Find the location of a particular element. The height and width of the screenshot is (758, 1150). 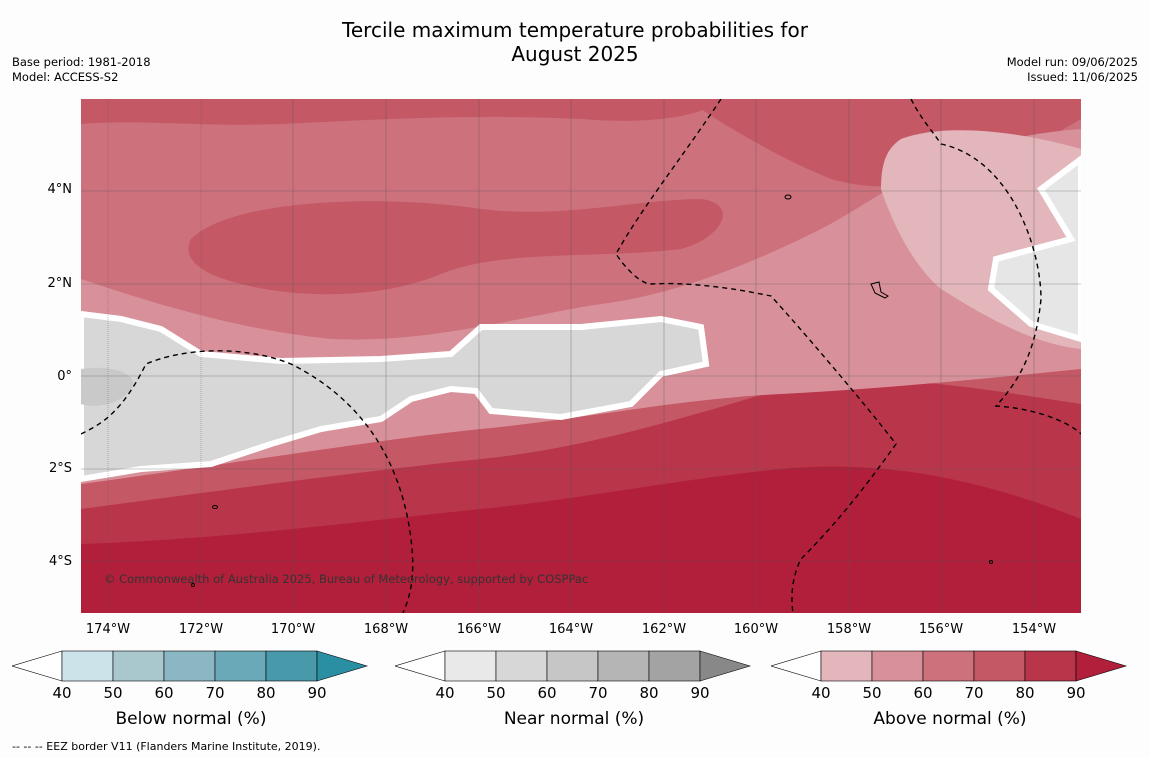

cbar1-tick: 40 is located at coordinates (445, 693).